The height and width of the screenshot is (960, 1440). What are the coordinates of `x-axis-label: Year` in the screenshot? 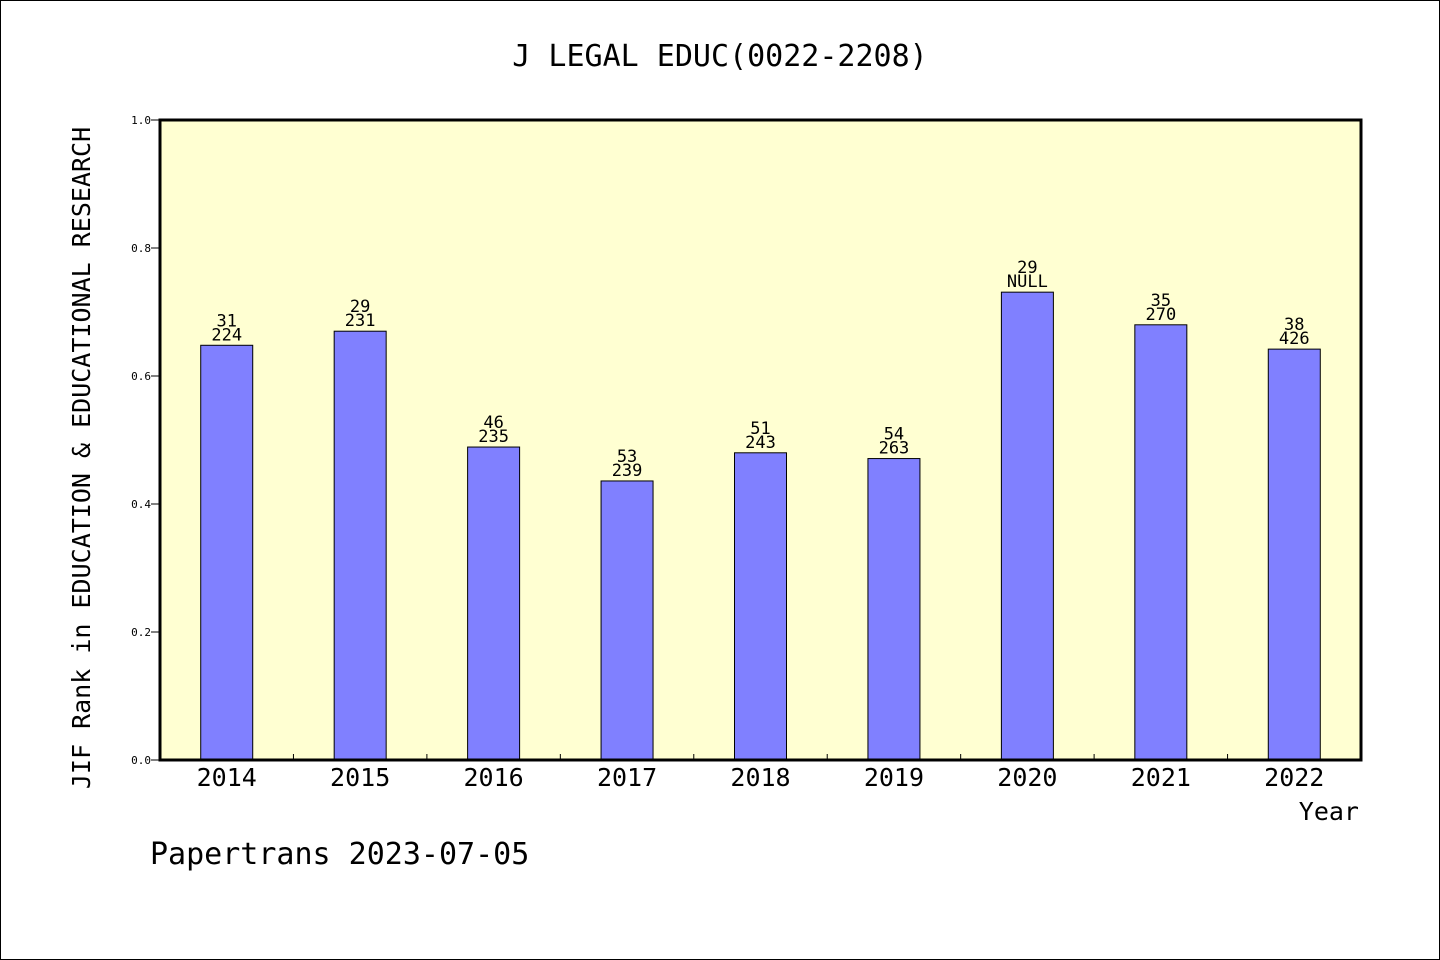 It's located at (1329, 811).